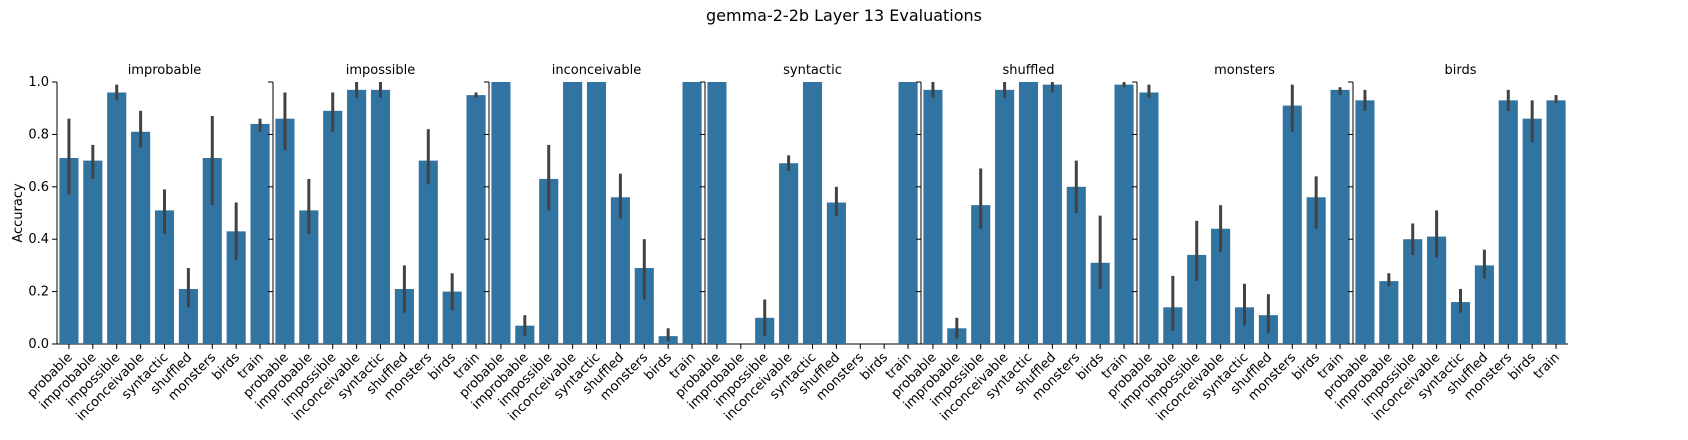 Image resolution: width=1688 pixels, height=440 pixels. Describe the element at coordinates (596, 70) in the screenshot. I see `panel-title: inconceivable` at that location.